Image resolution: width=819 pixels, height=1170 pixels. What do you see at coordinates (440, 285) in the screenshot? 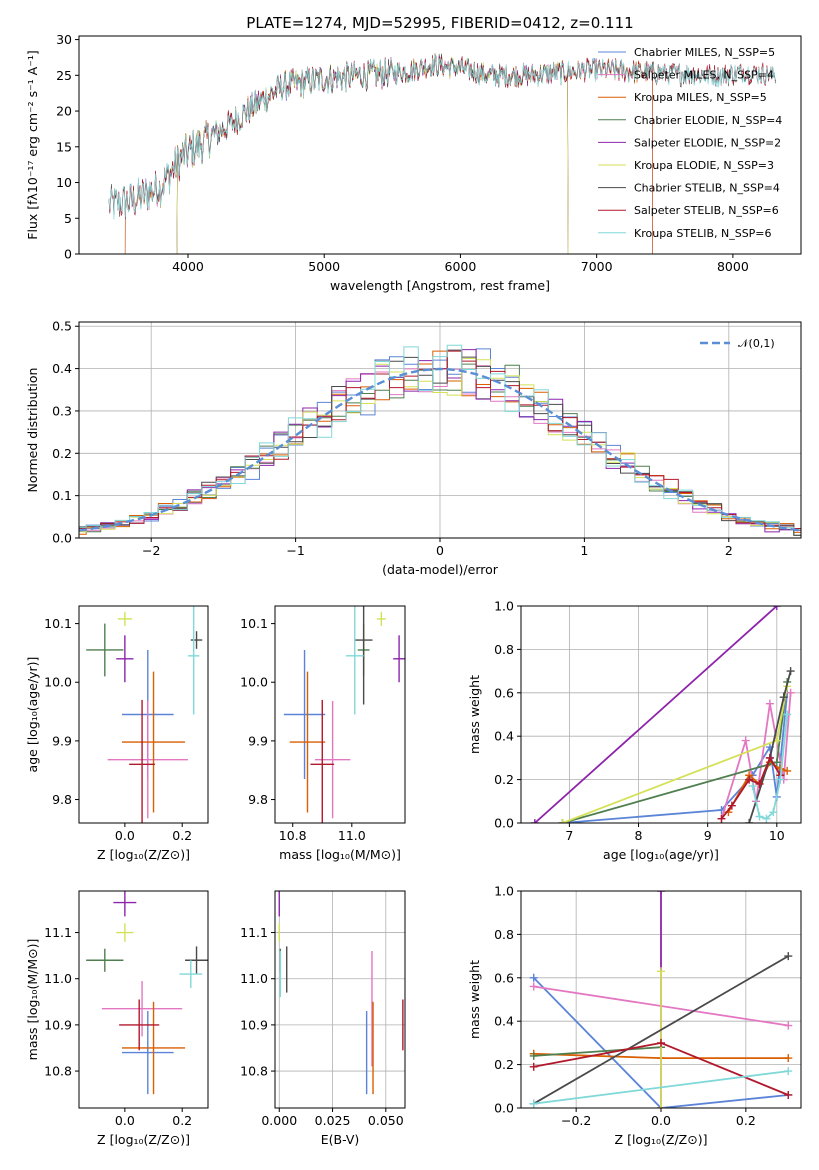
I see `x-axis-label: wavelength [Angstrom, rest frame]` at bounding box center [440, 285].